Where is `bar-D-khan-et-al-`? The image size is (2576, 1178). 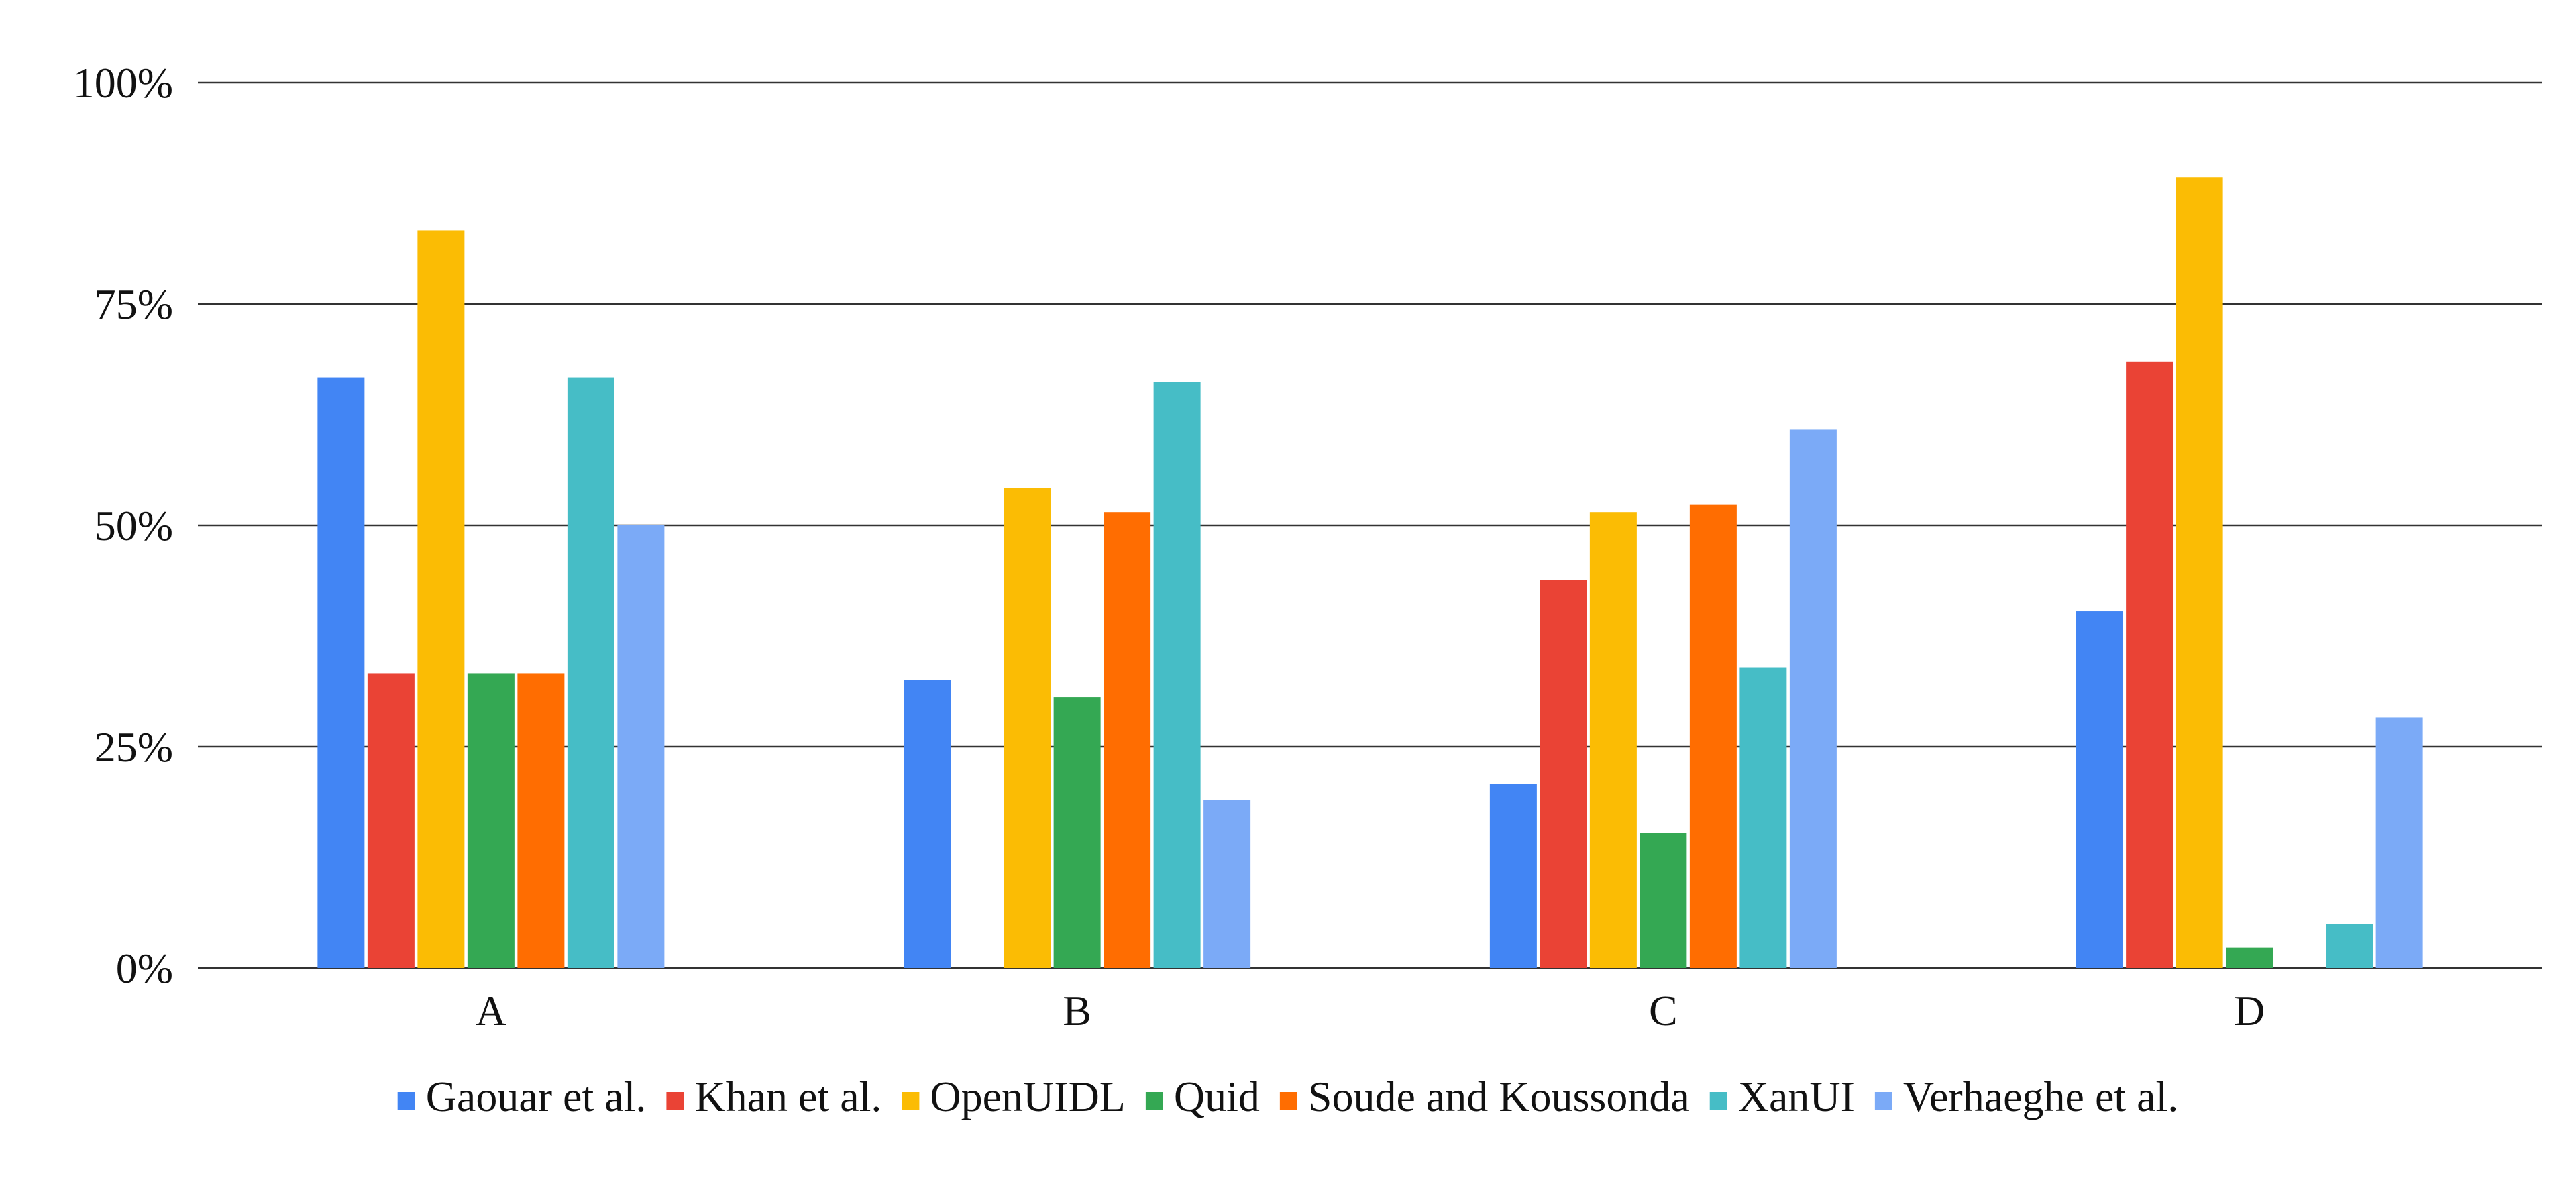 bar-D-khan-et-al- is located at coordinates (2150, 665).